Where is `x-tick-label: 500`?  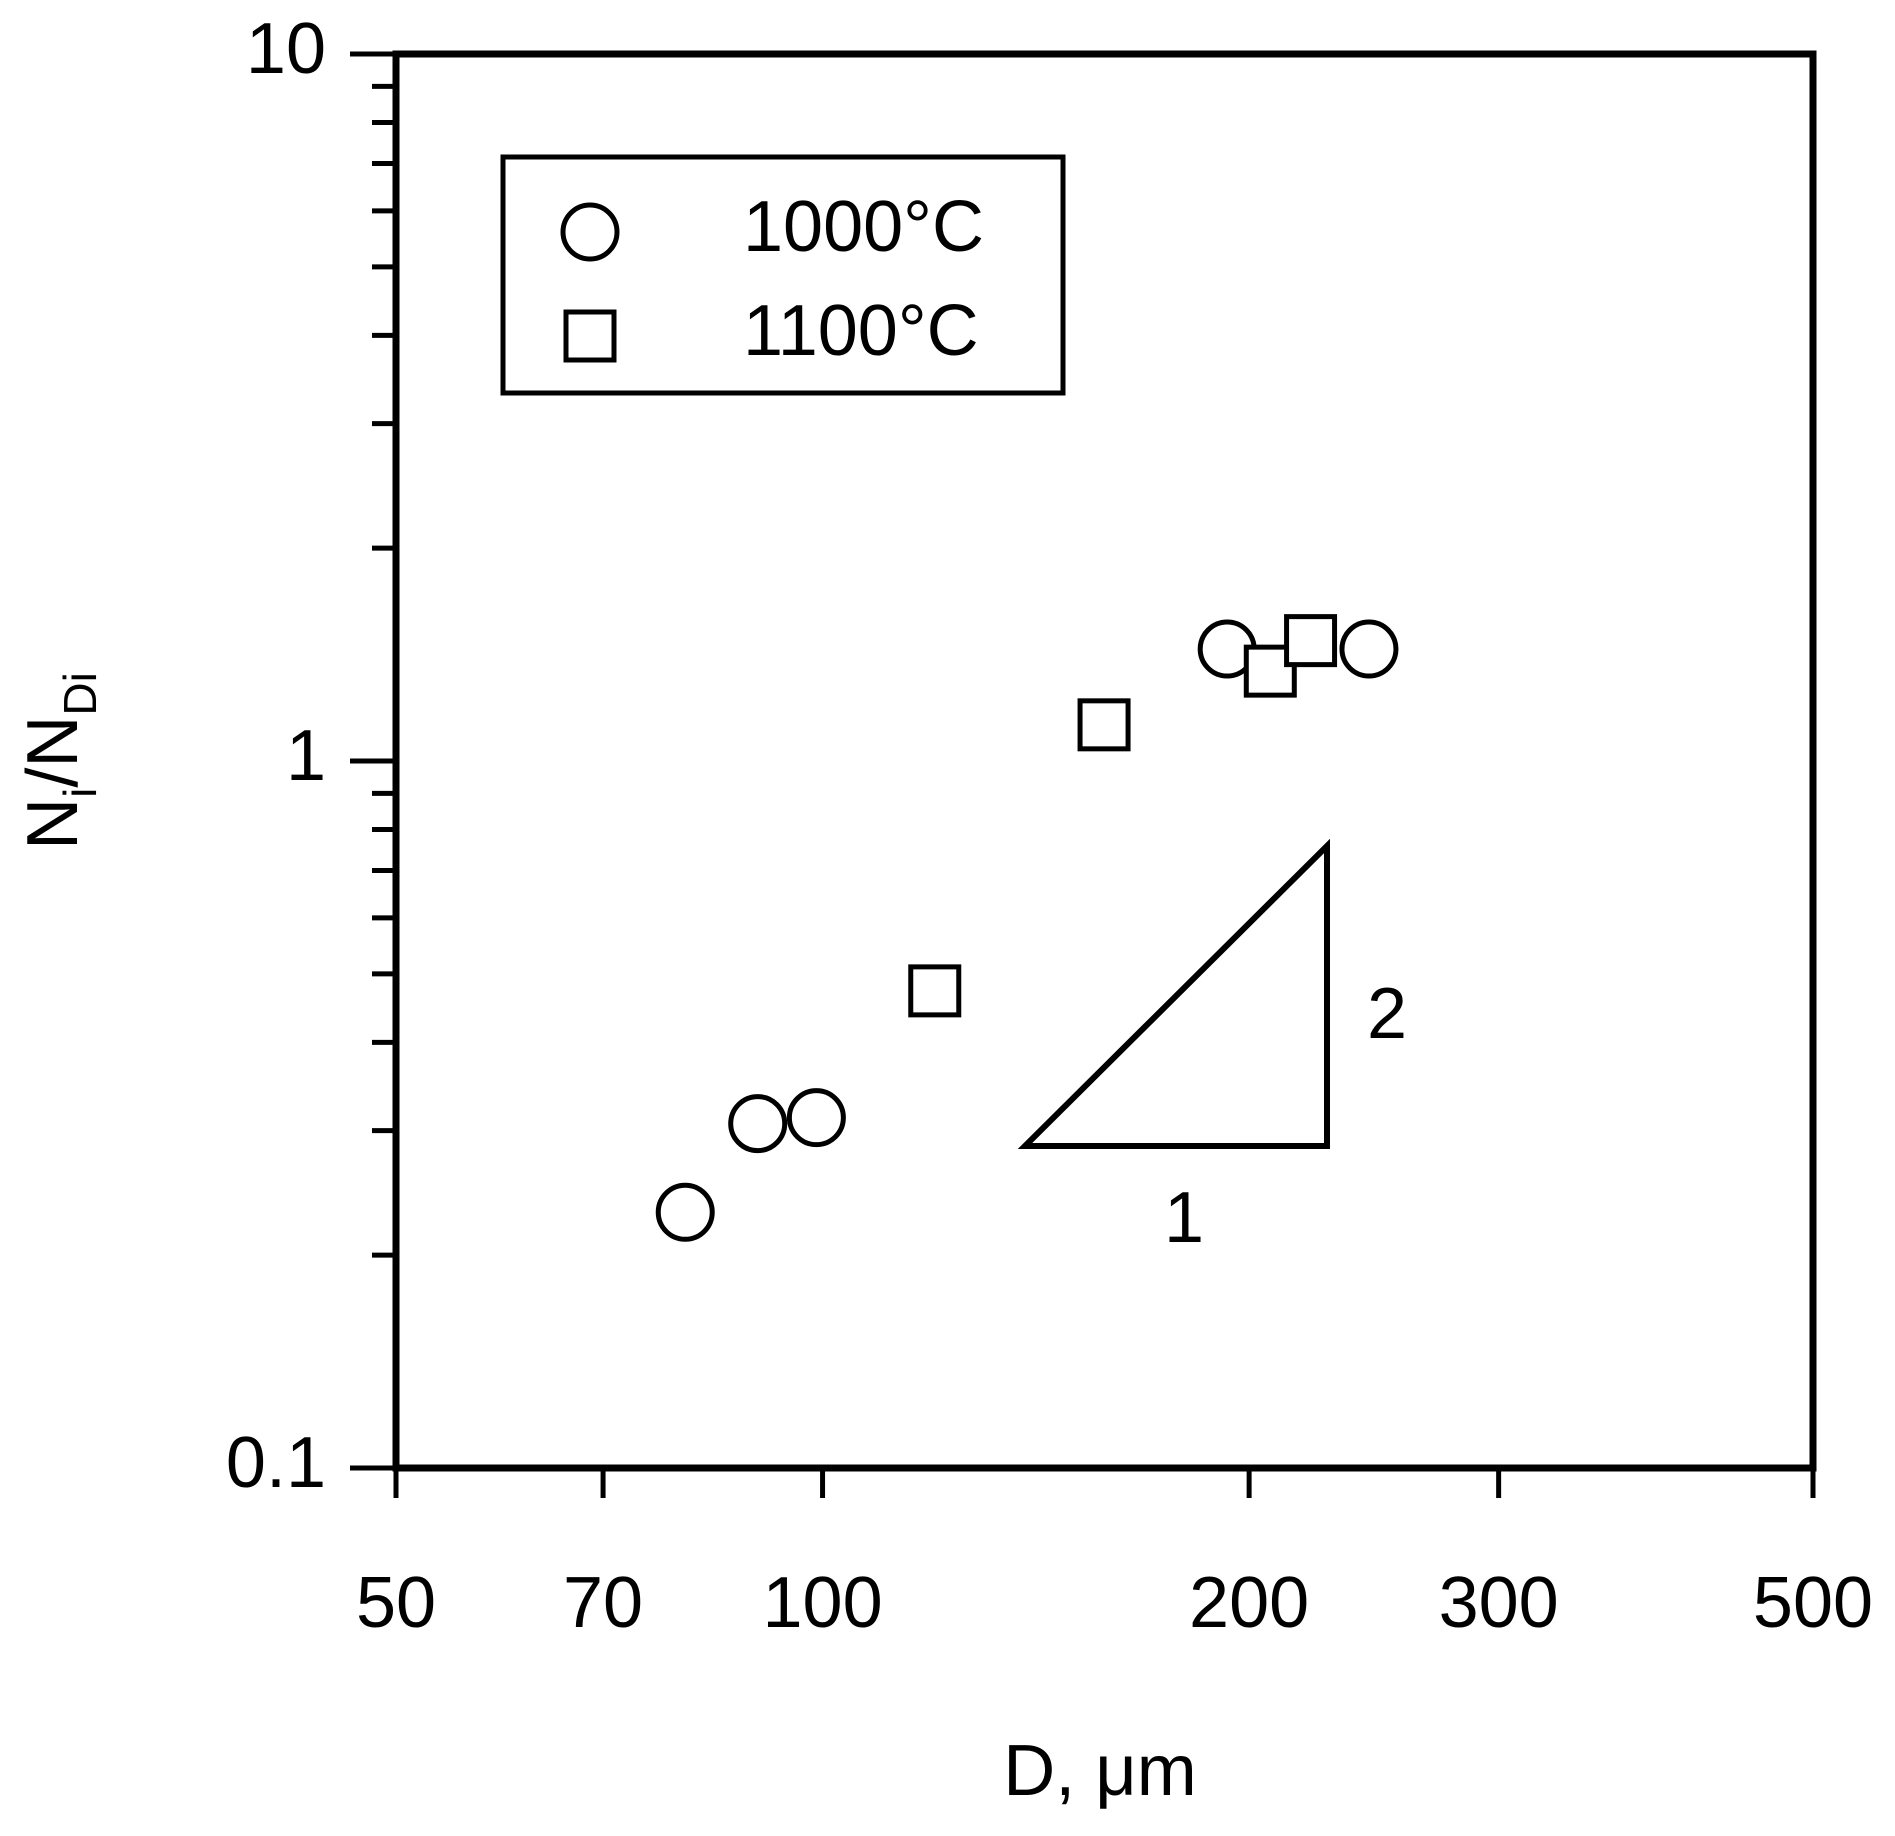 x-tick-label: 500 is located at coordinates (1813, 1603).